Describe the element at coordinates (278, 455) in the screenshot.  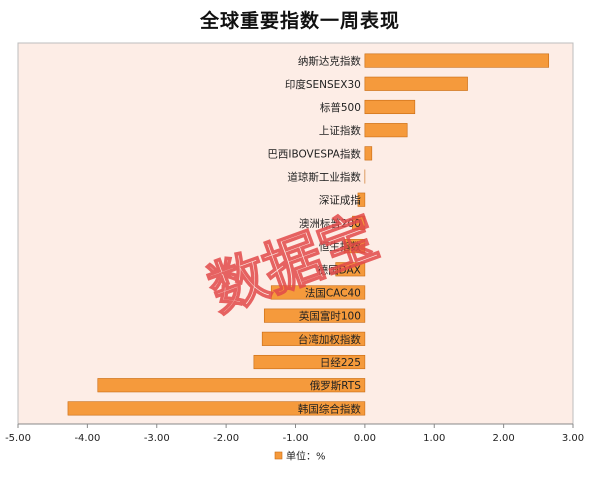
I see `legend-swatch` at that location.